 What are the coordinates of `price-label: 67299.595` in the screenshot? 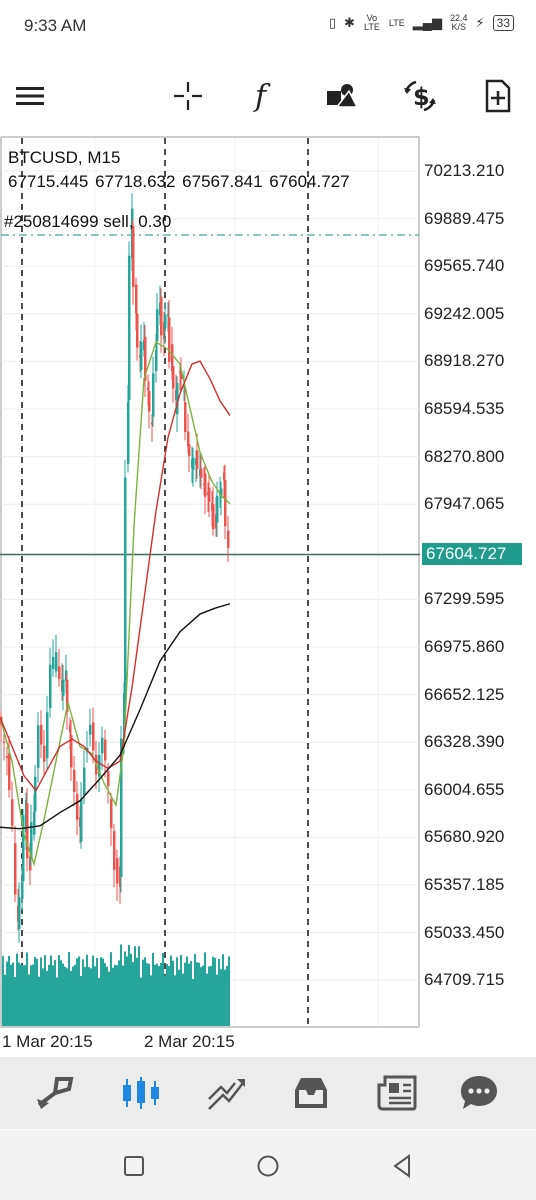 It's located at (464, 599).